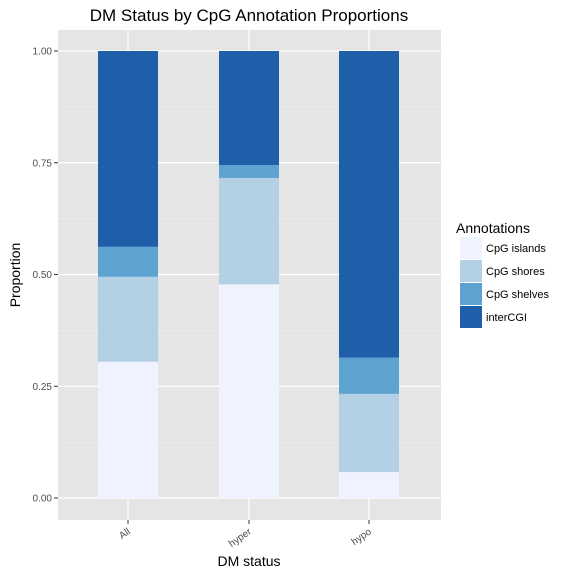 This screenshot has width=576, height=576. Describe the element at coordinates (249, 15) in the screenshot. I see `chart-title: DM Status by CpG Annotation Proportions` at that location.